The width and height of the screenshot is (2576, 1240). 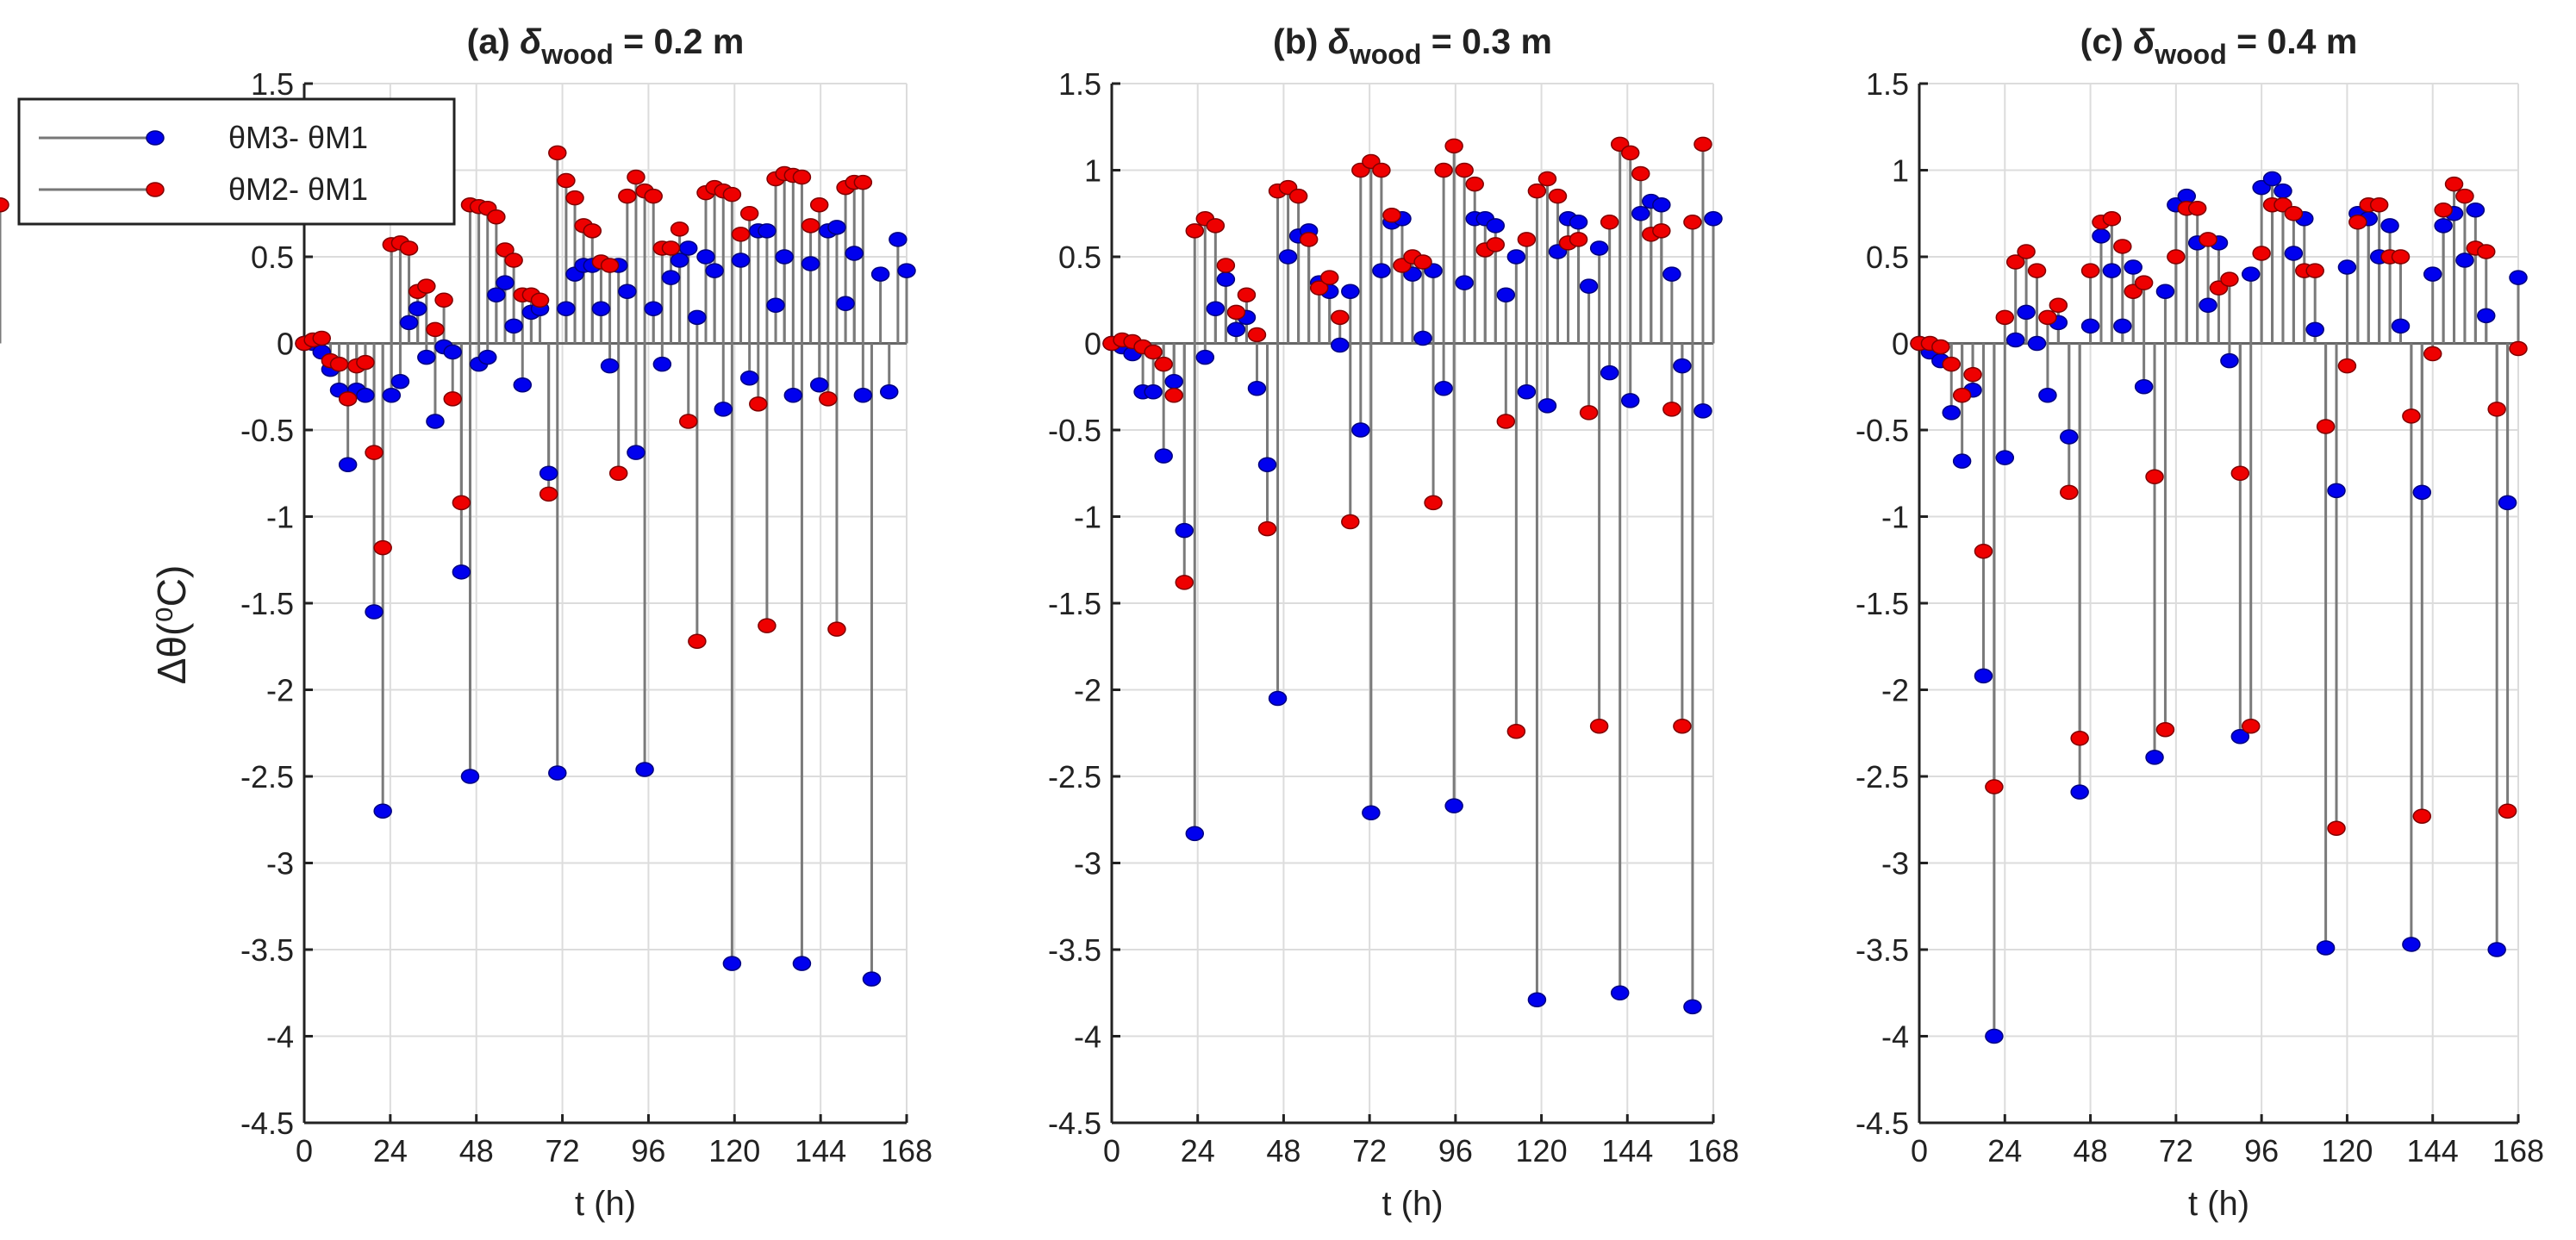 I want to click on y-tick-label: -2.5, so click(x=267, y=776).